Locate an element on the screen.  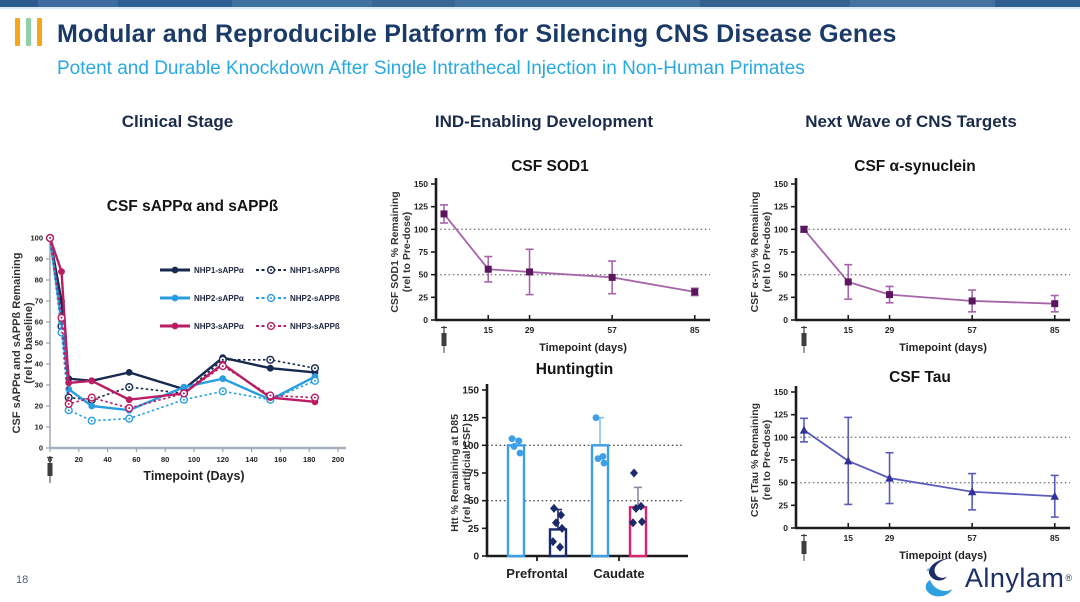
alnylam-logo-text: Alnylam is located at coordinates (1014, 577).